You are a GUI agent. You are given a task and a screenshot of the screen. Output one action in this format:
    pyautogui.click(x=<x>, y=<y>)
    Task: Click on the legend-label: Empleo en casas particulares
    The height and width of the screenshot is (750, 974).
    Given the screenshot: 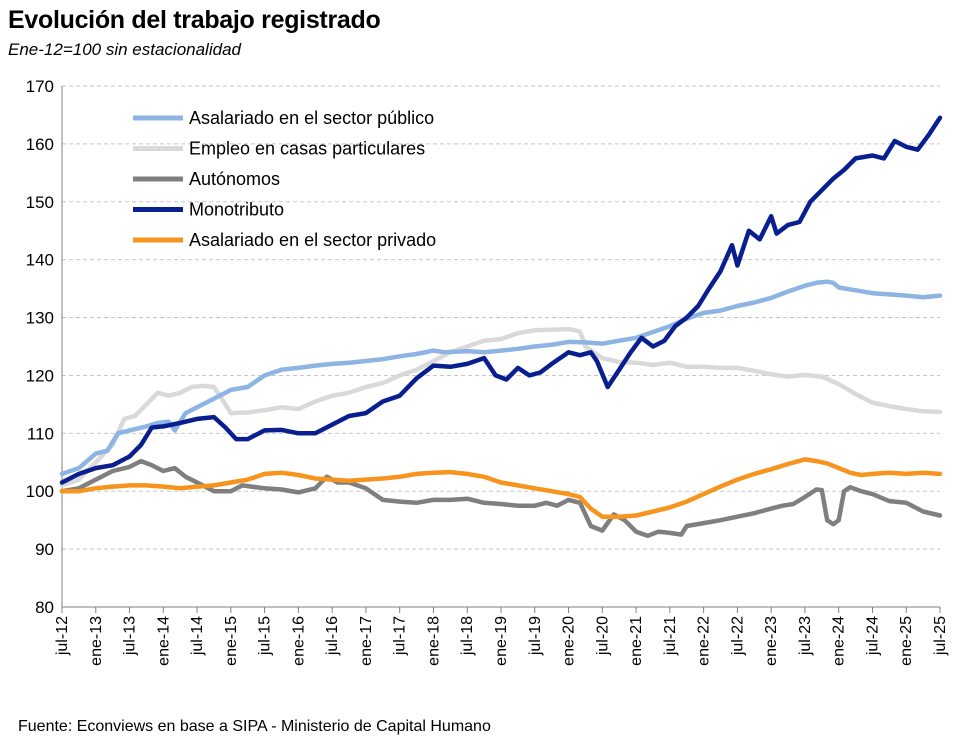 What is the action you would take?
    pyautogui.click(x=307, y=149)
    